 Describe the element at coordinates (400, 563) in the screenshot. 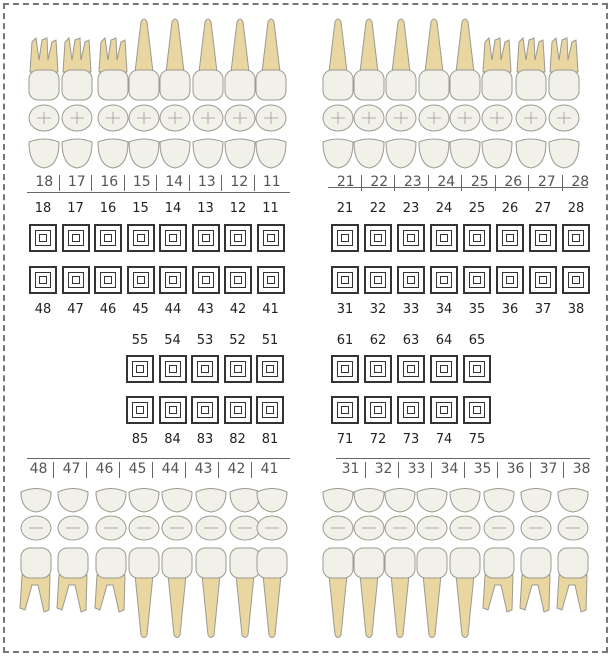

I see `tooth-33-crown` at that location.